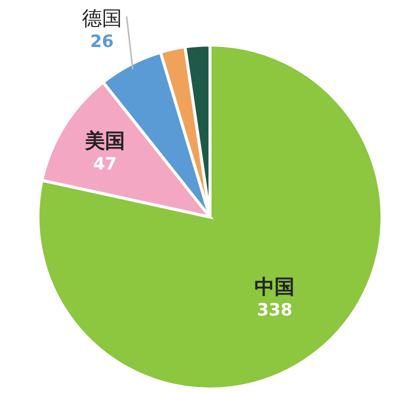 The width and height of the screenshot is (393, 393). Describe the element at coordinates (102, 42) in the screenshot. I see `data-label: 26` at that location.